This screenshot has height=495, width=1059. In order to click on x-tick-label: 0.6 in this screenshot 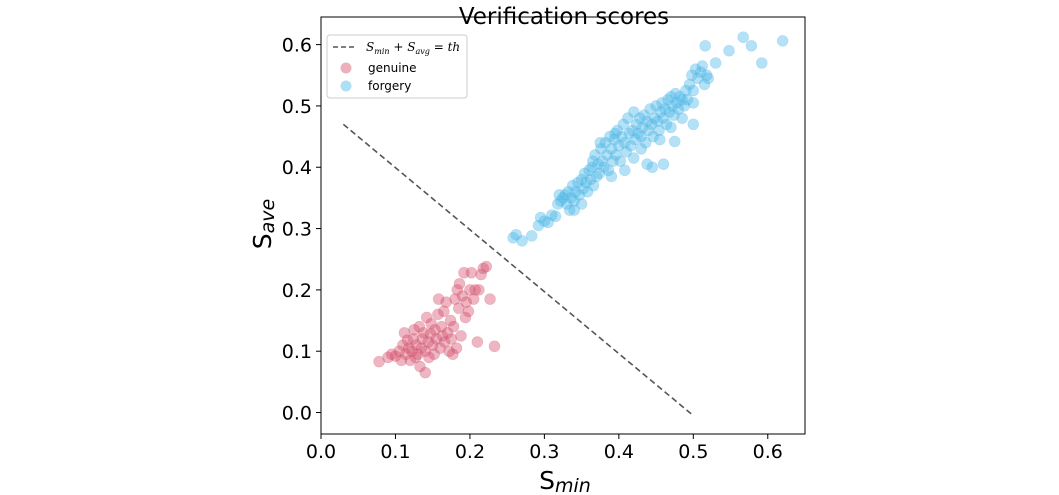, I will do `click(768, 452)`.